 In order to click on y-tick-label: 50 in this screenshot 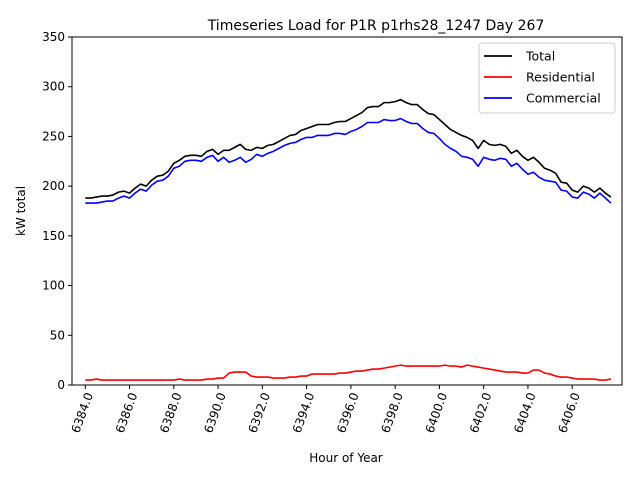, I will do `click(57, 335)`.